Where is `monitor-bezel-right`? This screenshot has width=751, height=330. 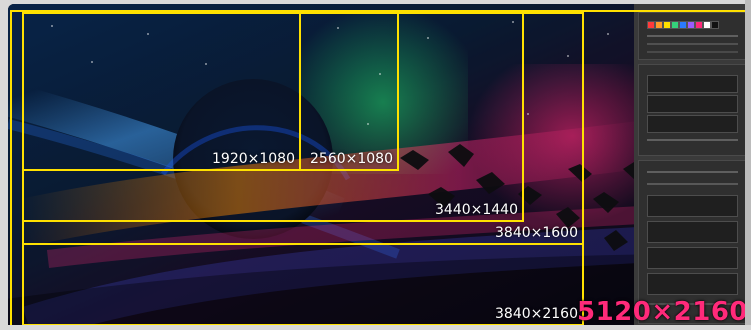
monitor-bezel-right is located at coordinates (748, 165).